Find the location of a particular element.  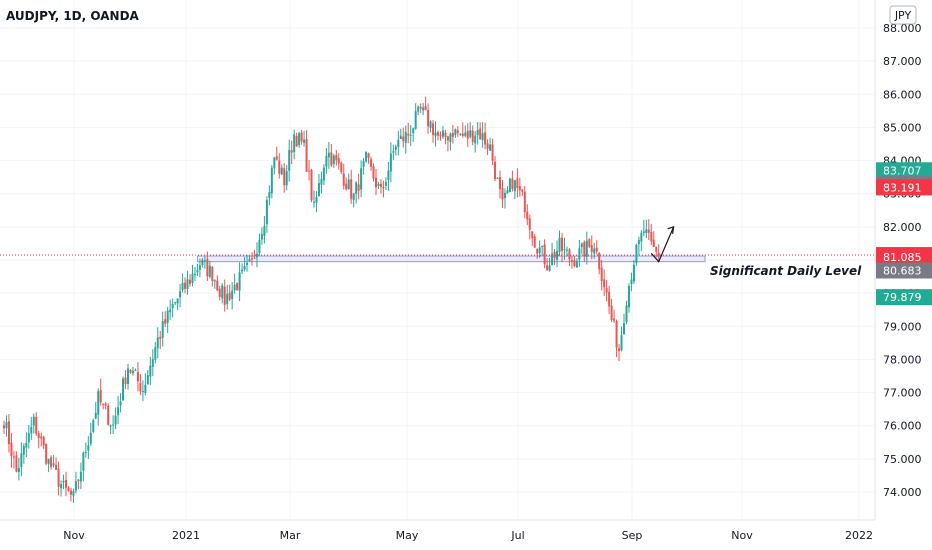

price-tick-label: 82.000 is located at coordinates (902, 227).